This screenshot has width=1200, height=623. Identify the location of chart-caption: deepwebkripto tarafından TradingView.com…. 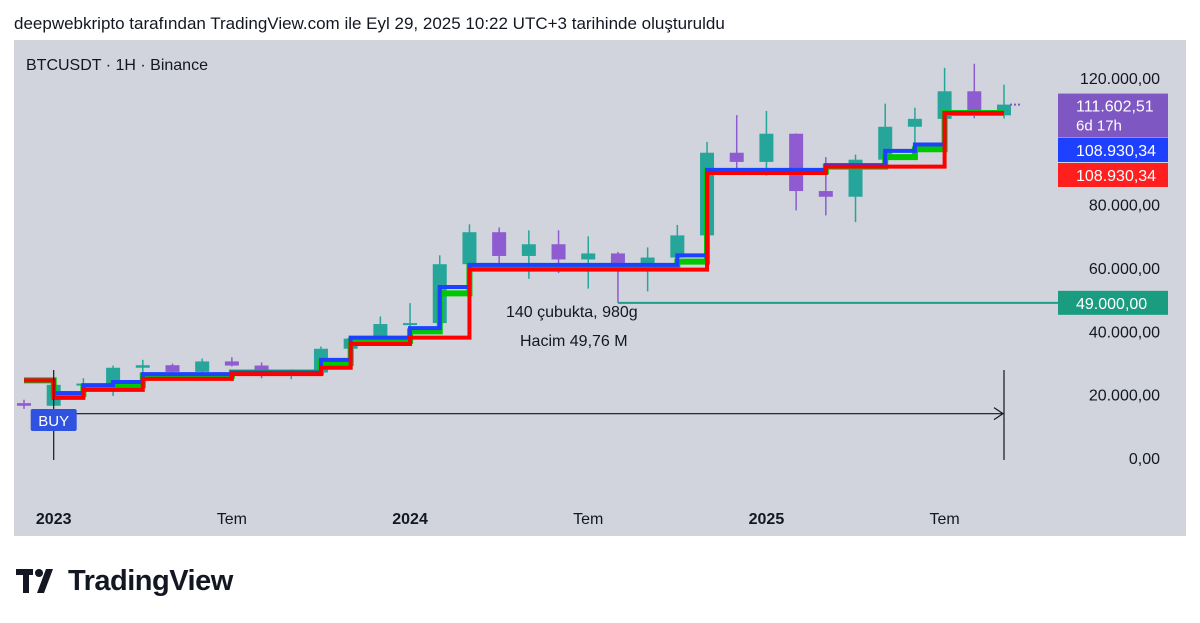
(369, 23).